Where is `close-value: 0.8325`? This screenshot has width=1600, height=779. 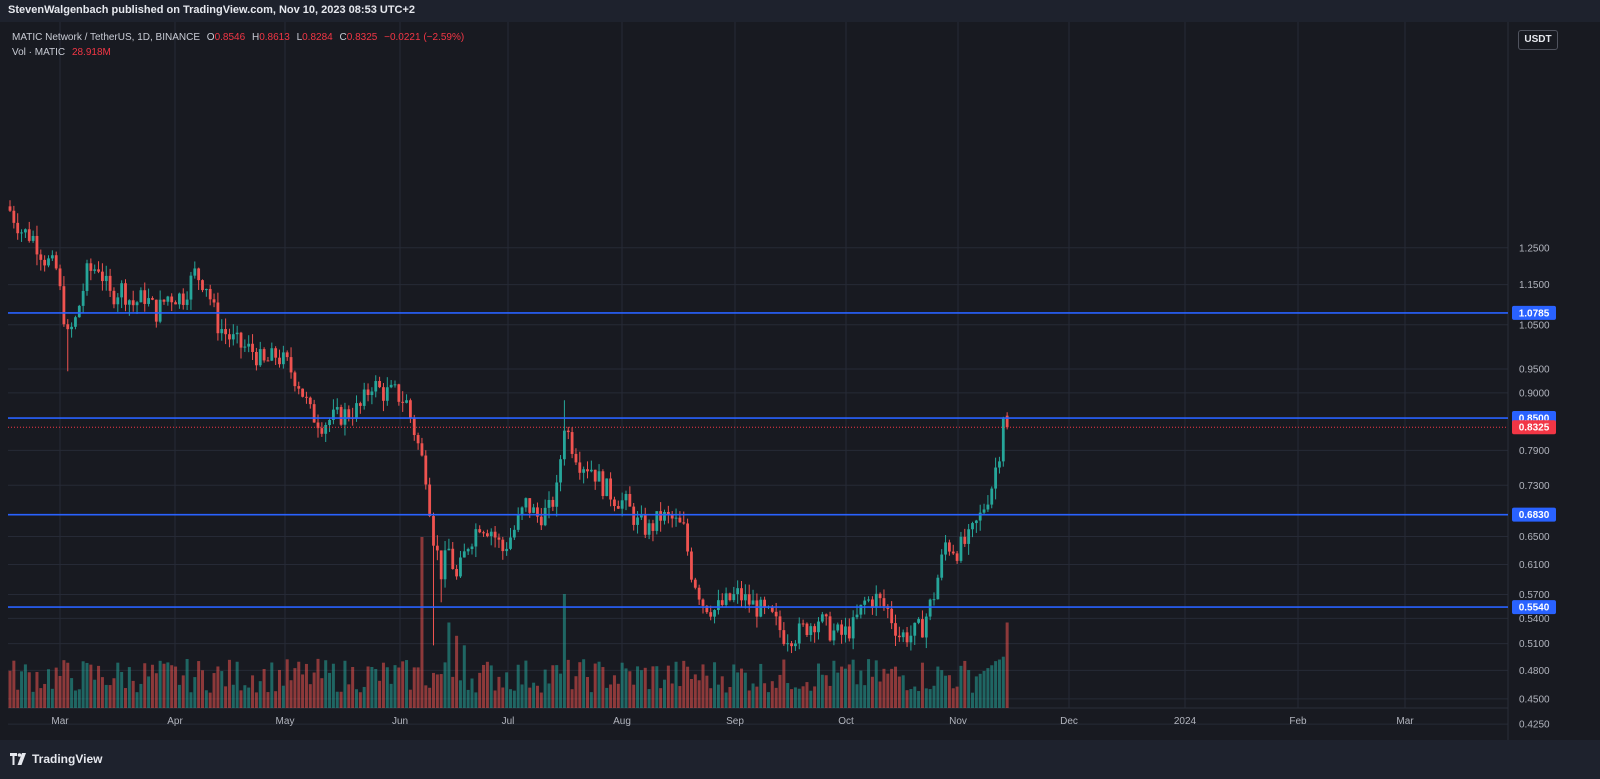
close-value: 0.8325 is located at coordinates (362, 37).